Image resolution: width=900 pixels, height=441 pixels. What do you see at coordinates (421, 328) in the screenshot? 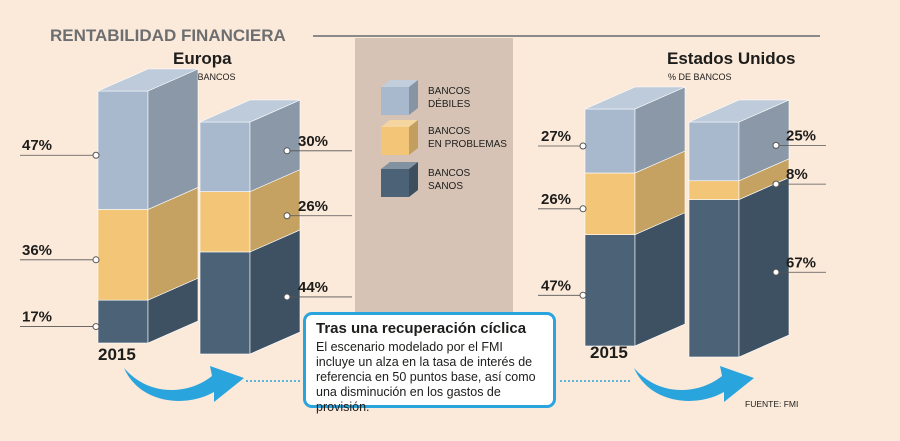
I see `callout-title: Tras una recuperación cíclica` at bounding box center [421, 328].